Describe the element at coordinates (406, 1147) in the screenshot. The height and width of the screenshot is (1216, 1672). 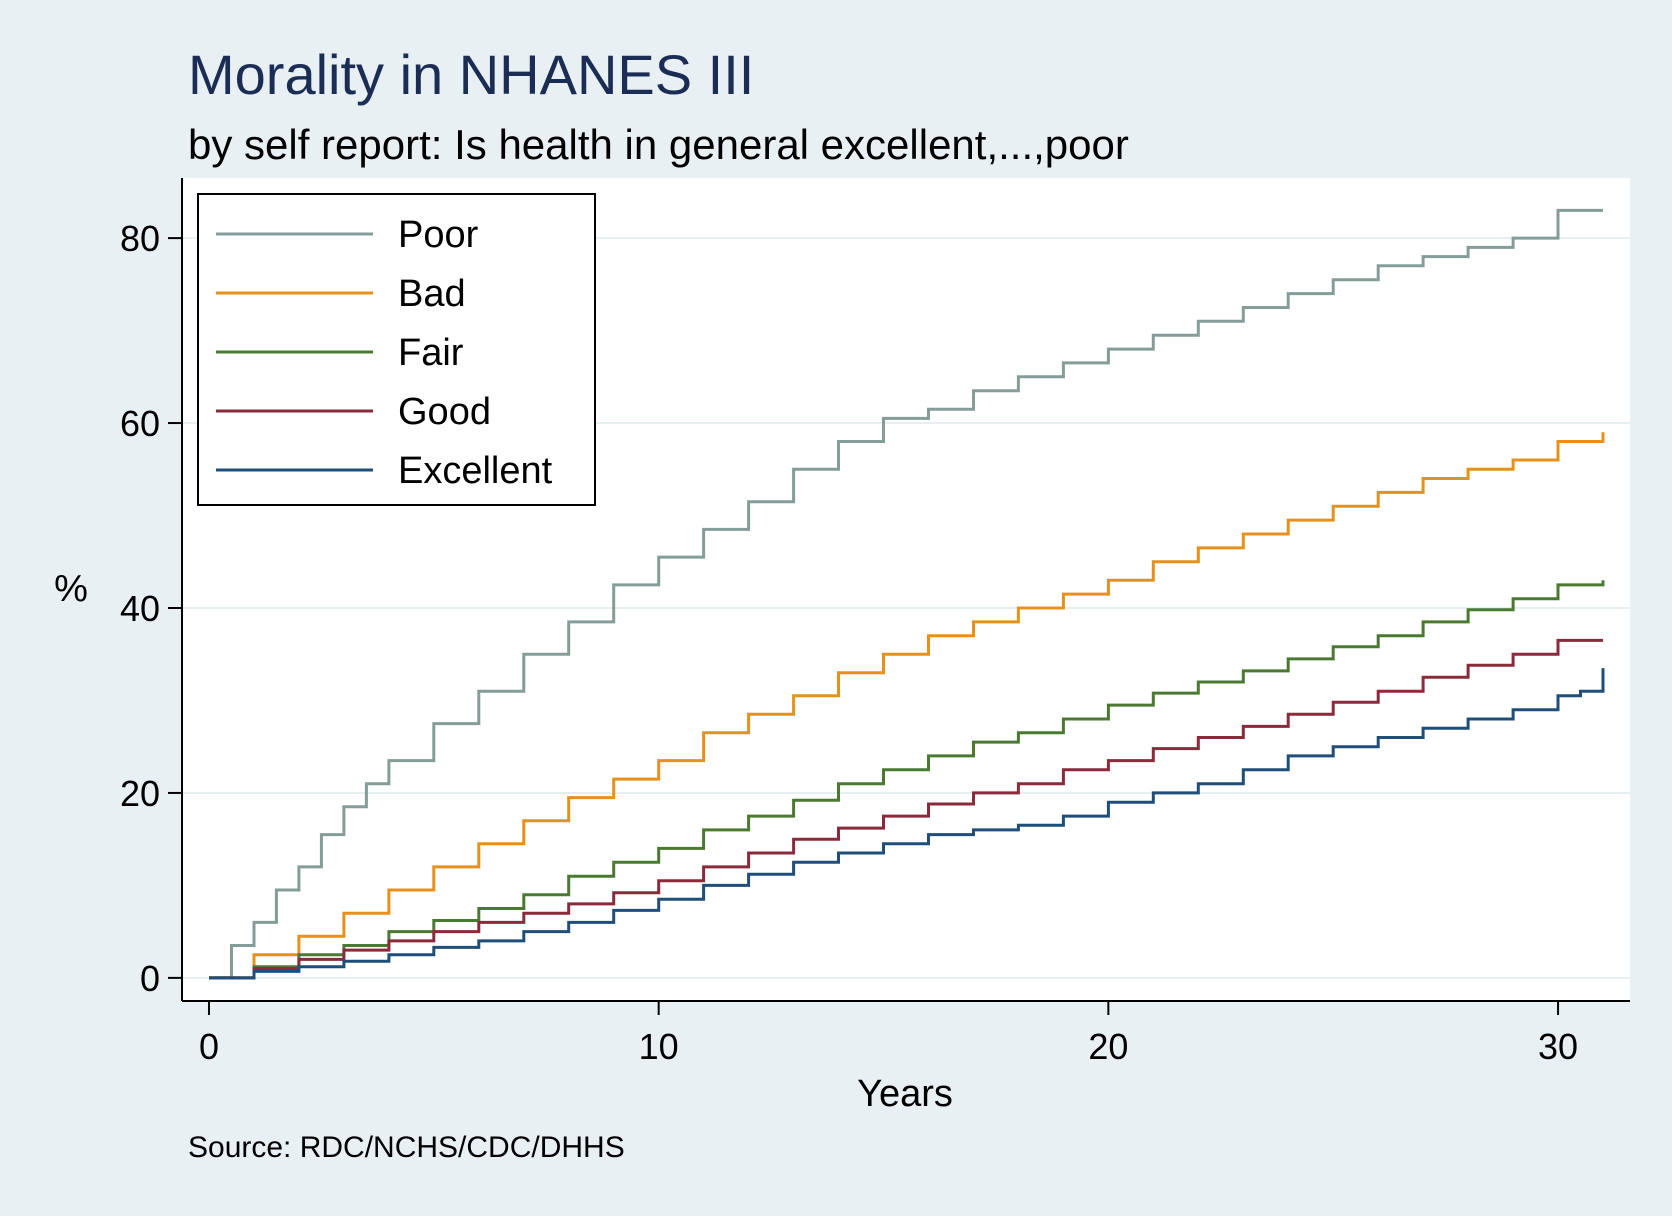
I see `source-note: Source: RDC/NCHS/CDC/DHHS` at that location.